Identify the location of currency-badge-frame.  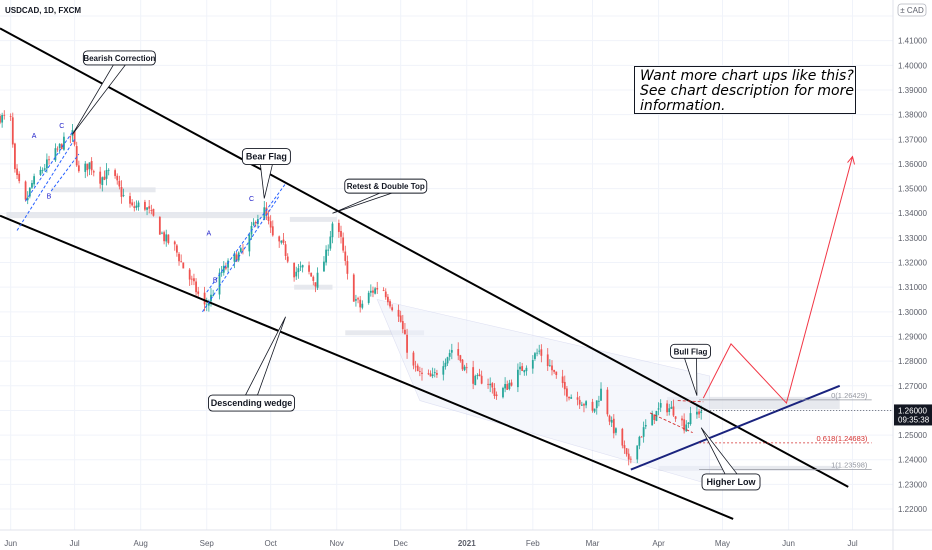
(912, 10).